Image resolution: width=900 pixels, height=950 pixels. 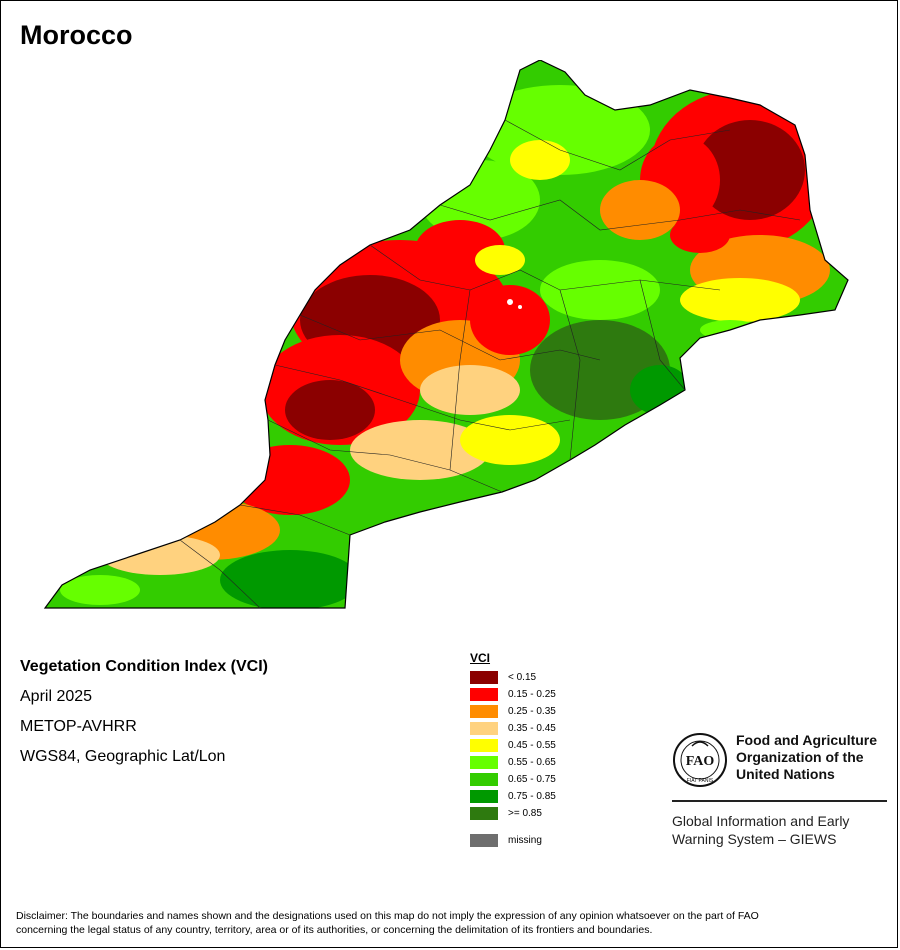 I want to click on fao-name-line1: Food and Agriculture, so click(x=807, y=740).